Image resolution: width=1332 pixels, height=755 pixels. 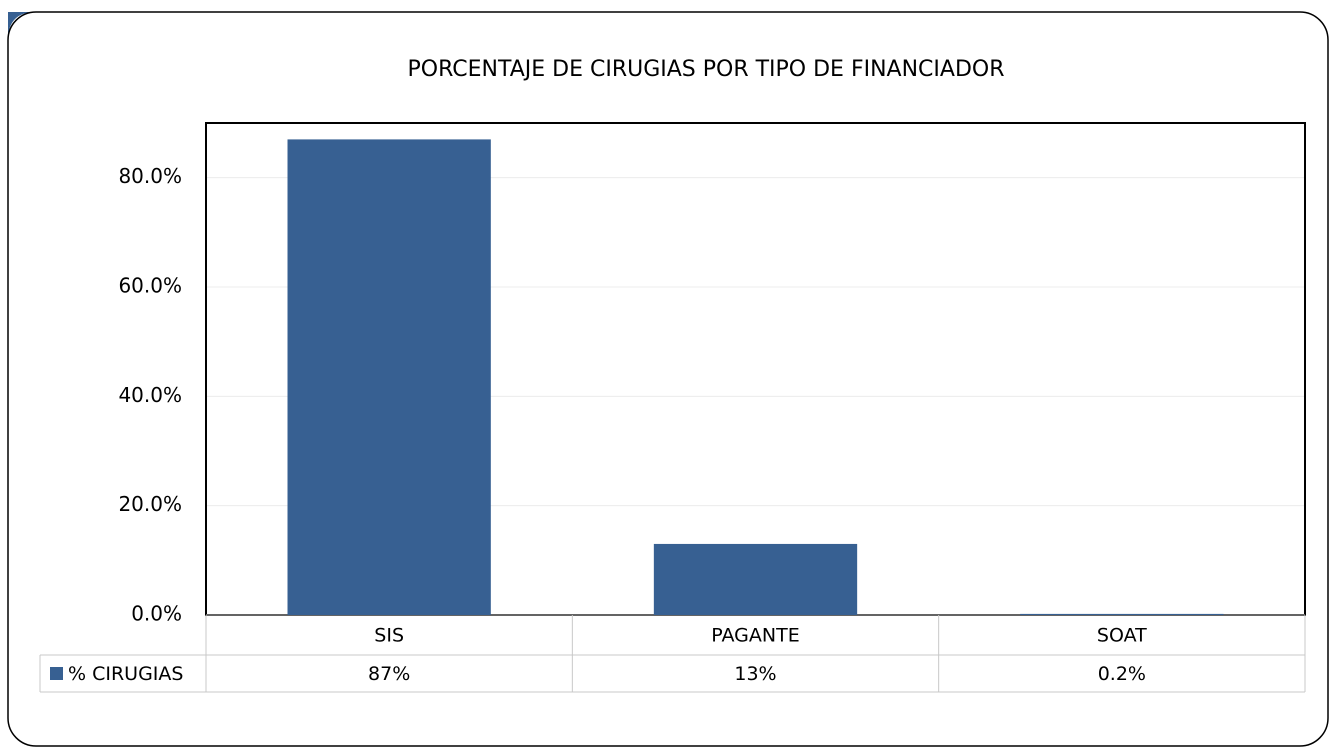 What do you see at coordinates (389, 674) in the screenshot?
I see `table-value: 87%` at bounding box center [389, 674].